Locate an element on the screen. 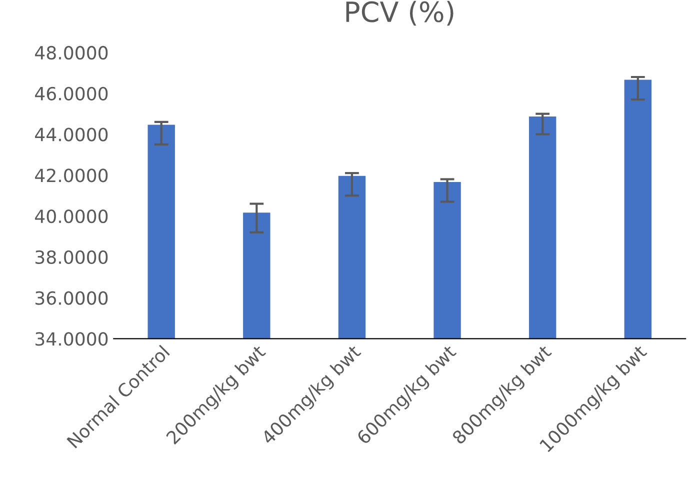  y-tick-label: 40.0000 is located at coordinates (71, 216).